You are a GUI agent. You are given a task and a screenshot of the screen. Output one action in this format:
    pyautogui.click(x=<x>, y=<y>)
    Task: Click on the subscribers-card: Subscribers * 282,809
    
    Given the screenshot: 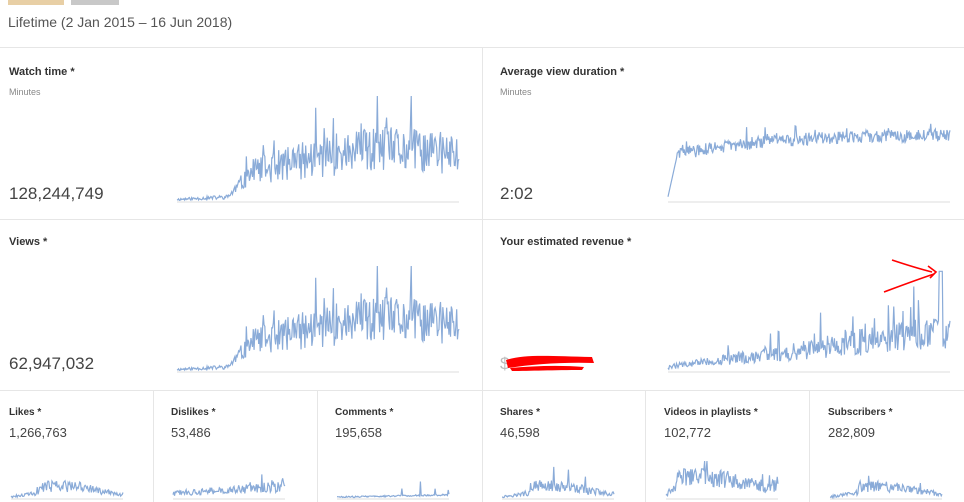 What is the action you would take?
    pyautogui.click(x=893, y=454)
    